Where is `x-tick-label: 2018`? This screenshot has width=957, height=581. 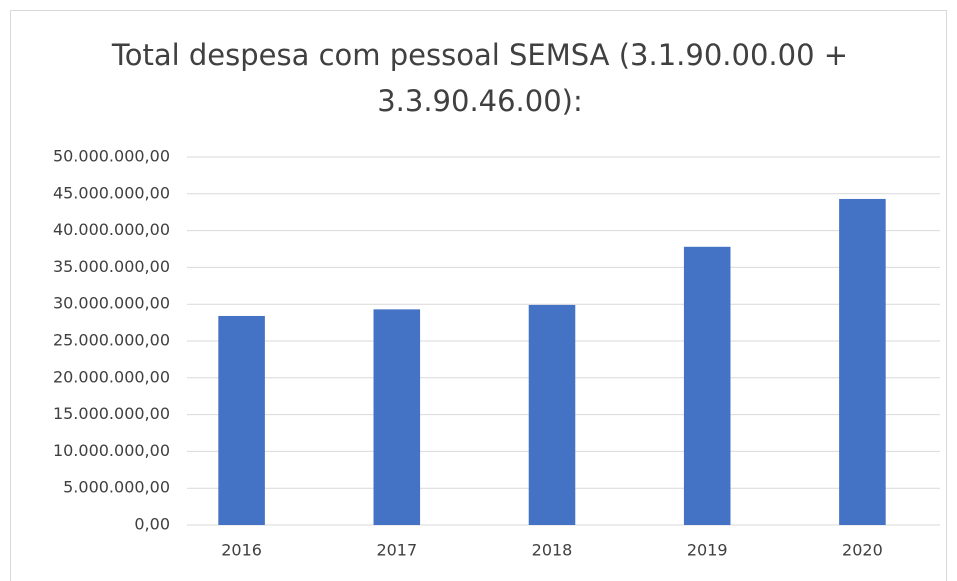 x-tick-label: 2018 is located at coordinates (552, 550).